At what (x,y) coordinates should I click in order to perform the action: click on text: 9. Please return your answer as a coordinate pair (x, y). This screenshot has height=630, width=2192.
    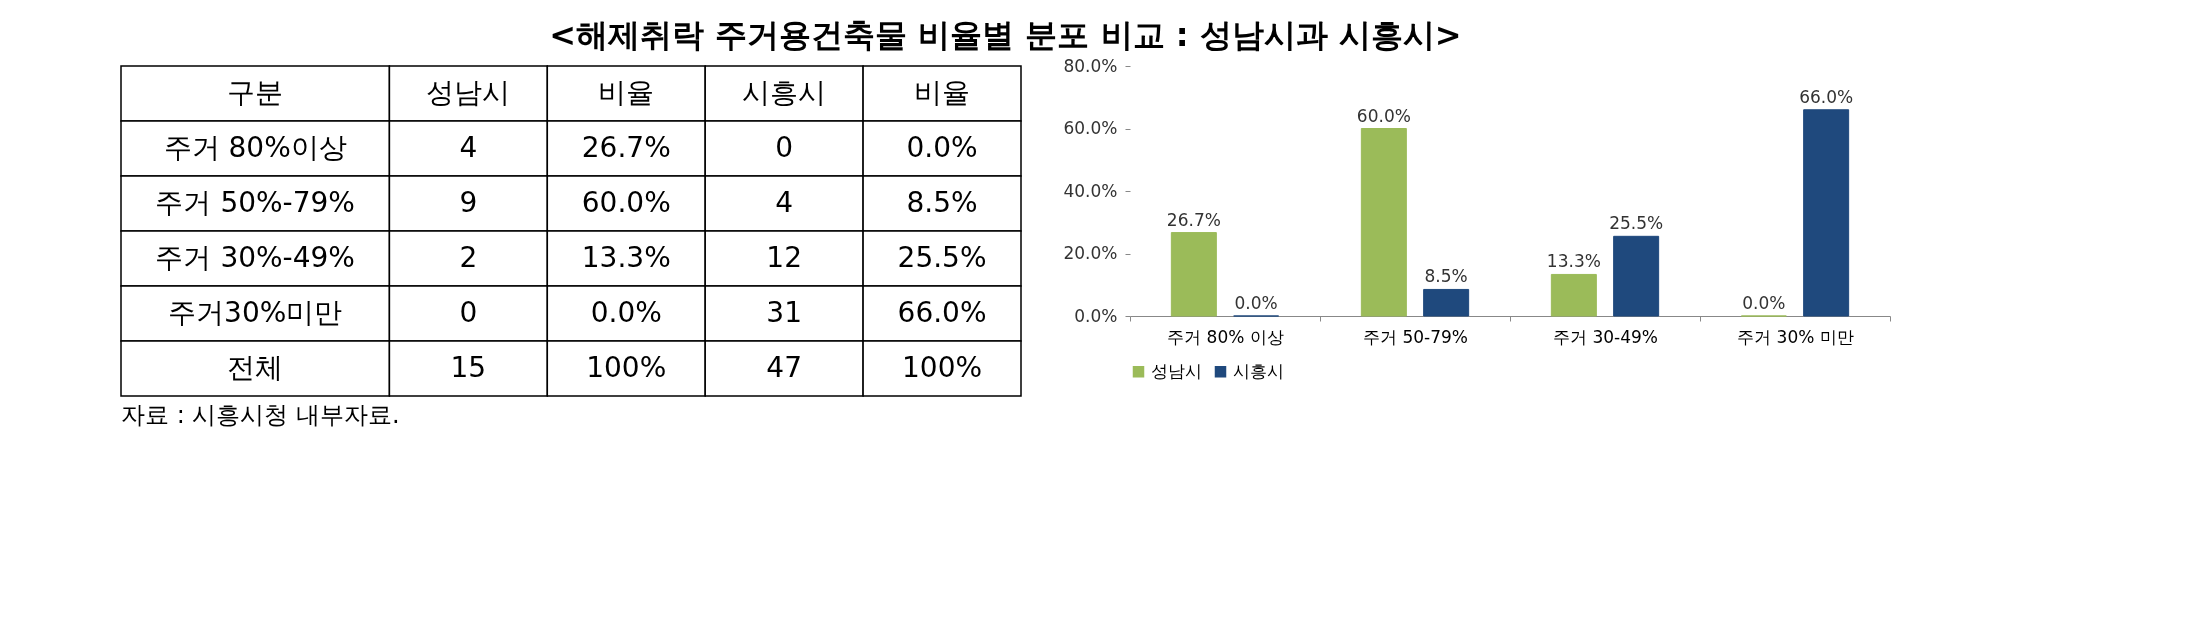
    Looking at the image, I should click on (468, 202).